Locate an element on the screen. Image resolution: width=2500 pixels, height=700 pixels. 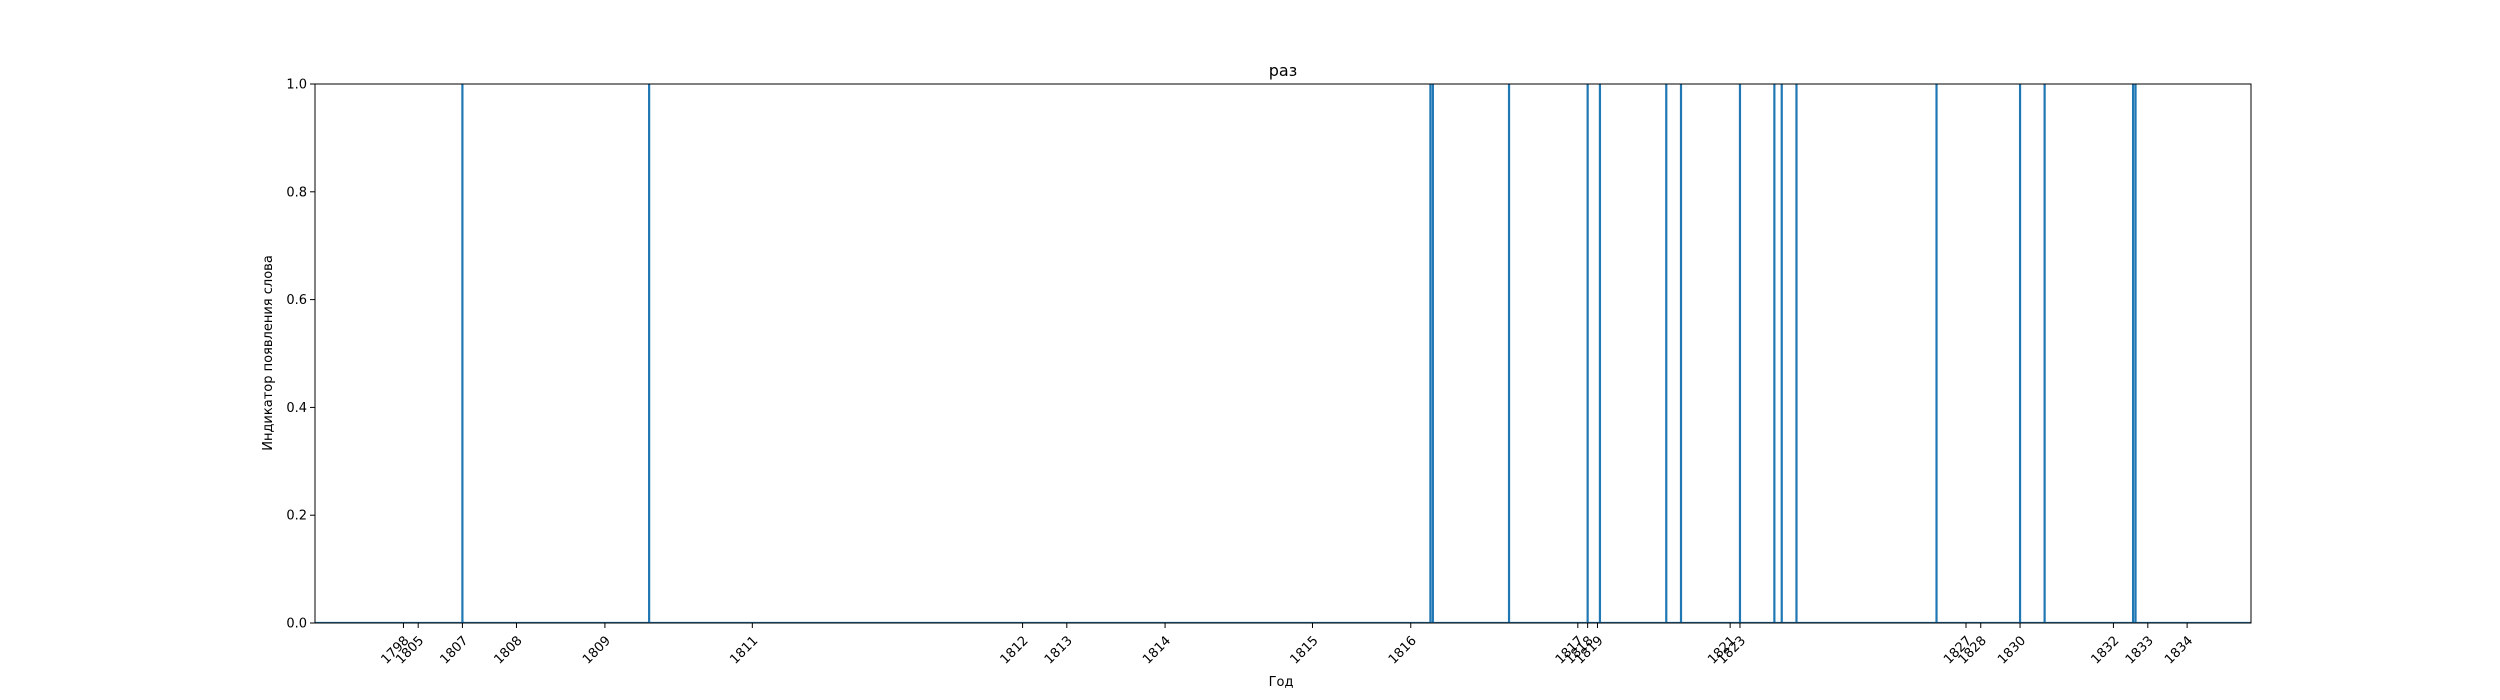
chart-title: раз is located at coordinates (1283, 70).